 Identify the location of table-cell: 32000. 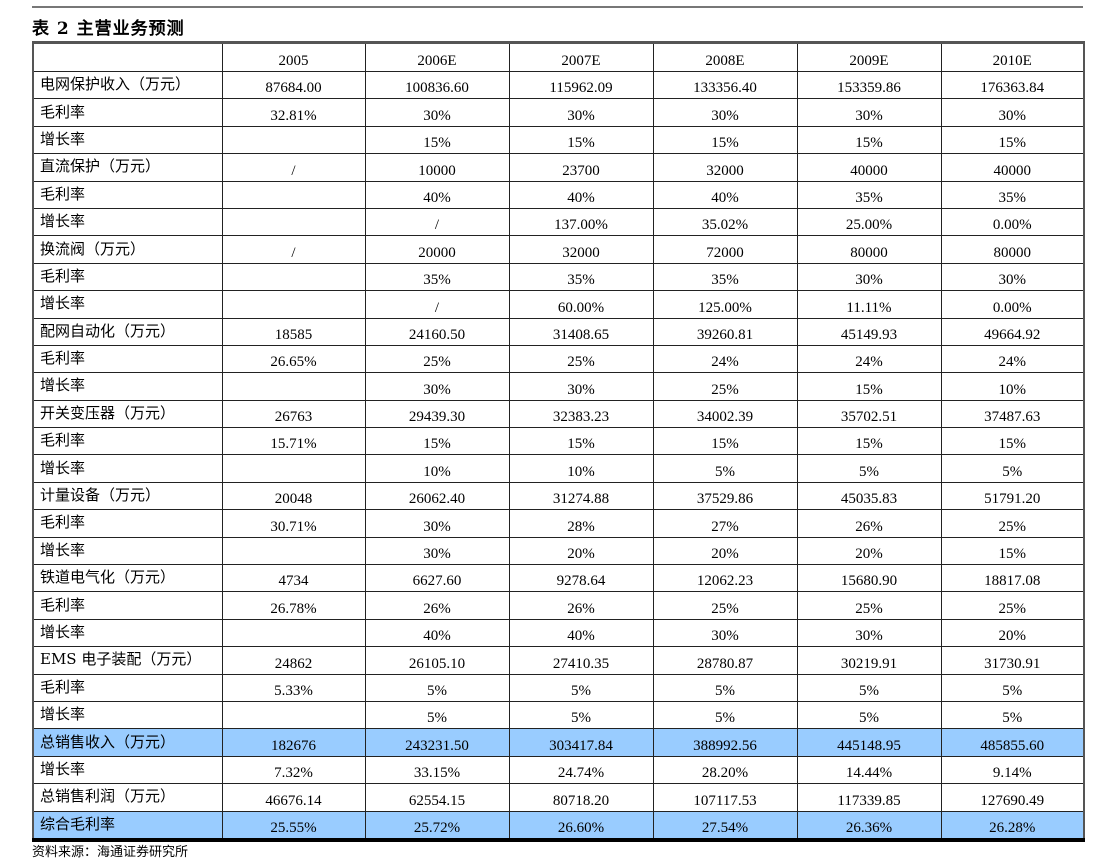
(725, 167).